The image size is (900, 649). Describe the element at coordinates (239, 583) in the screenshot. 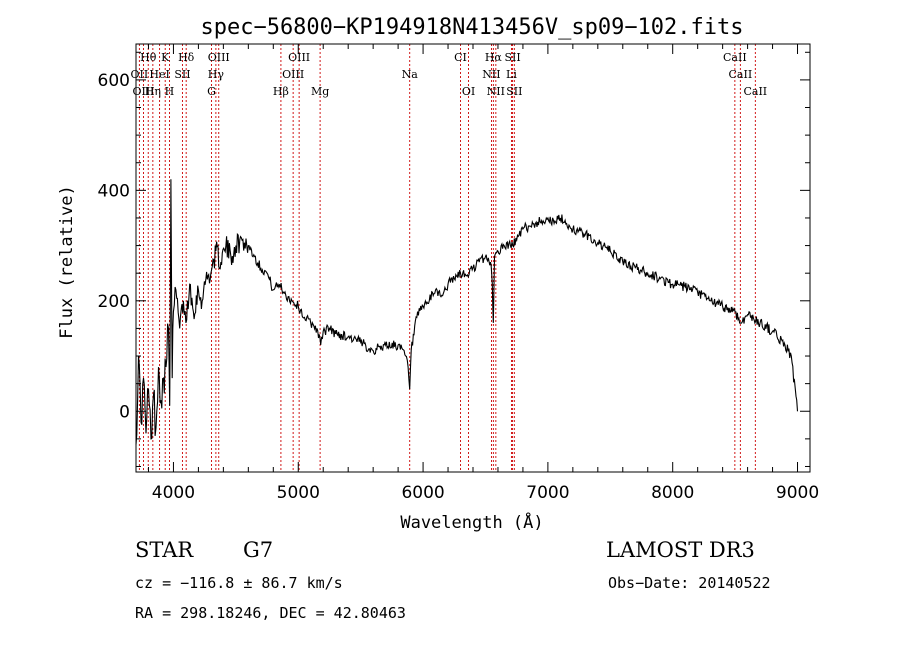

I see `redshift-cz: cz = −116.8 ± 86.7 km/s` at that location.